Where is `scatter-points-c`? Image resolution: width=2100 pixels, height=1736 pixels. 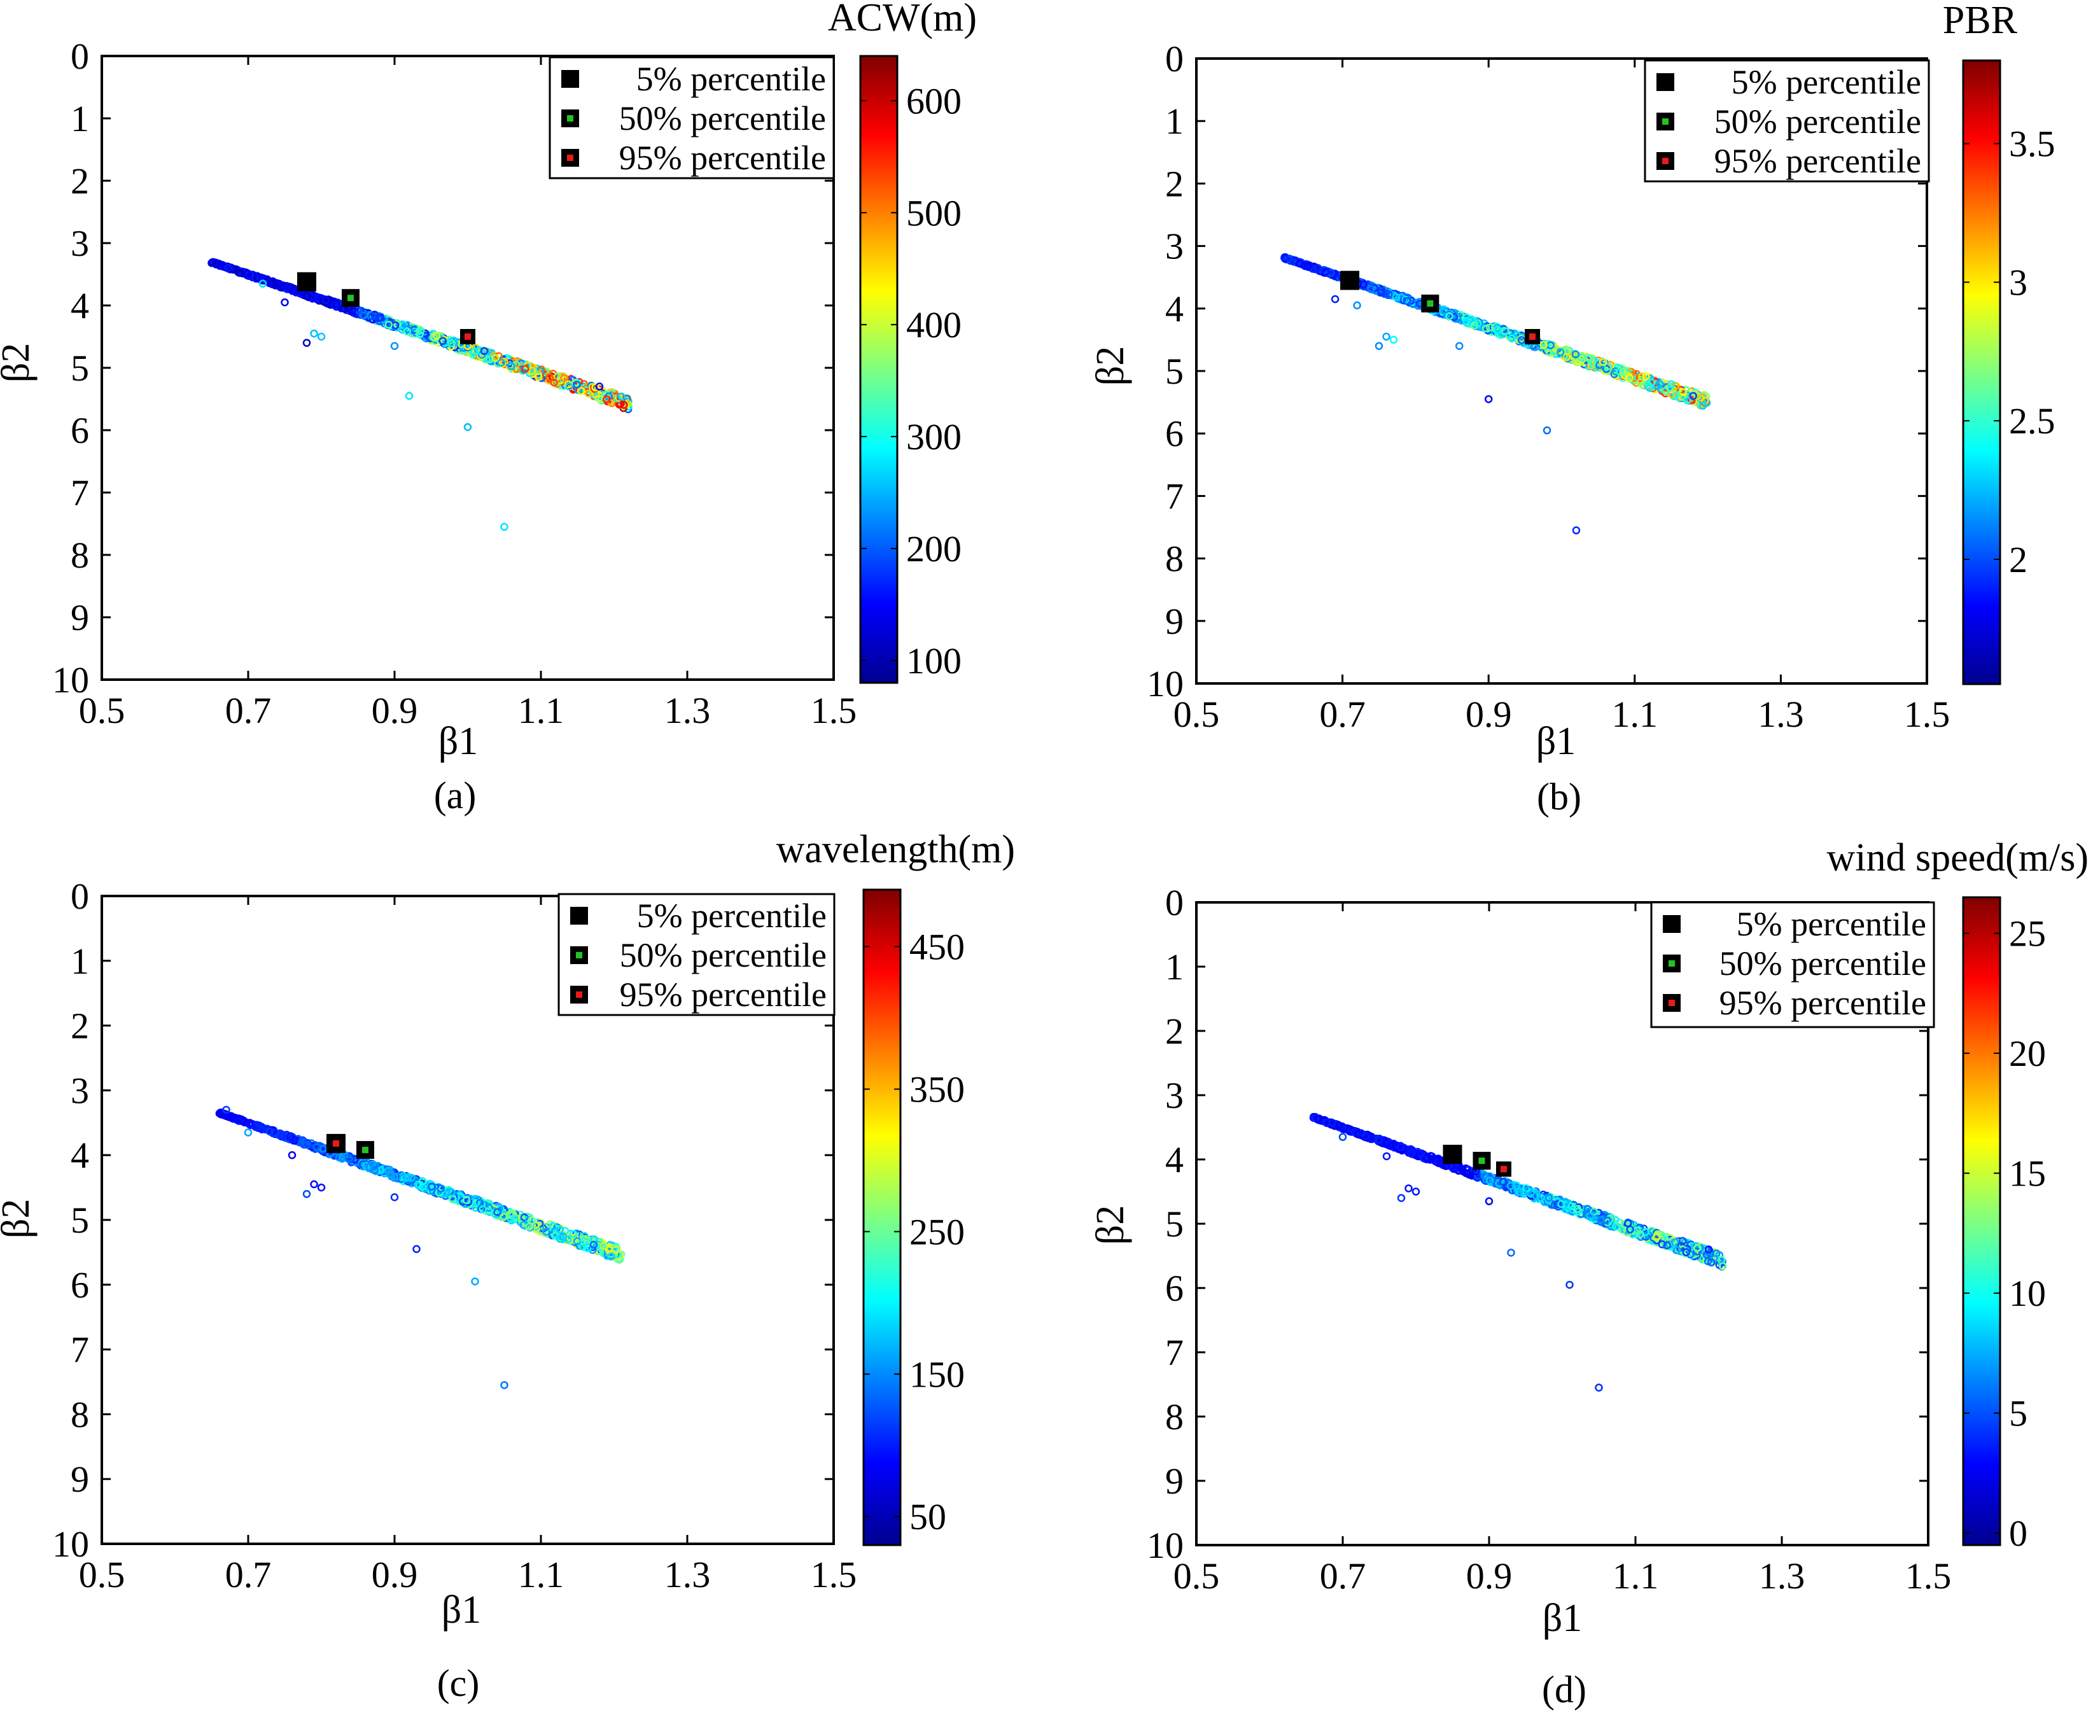
scatter-points-c is located at coordinates (420, 1247).